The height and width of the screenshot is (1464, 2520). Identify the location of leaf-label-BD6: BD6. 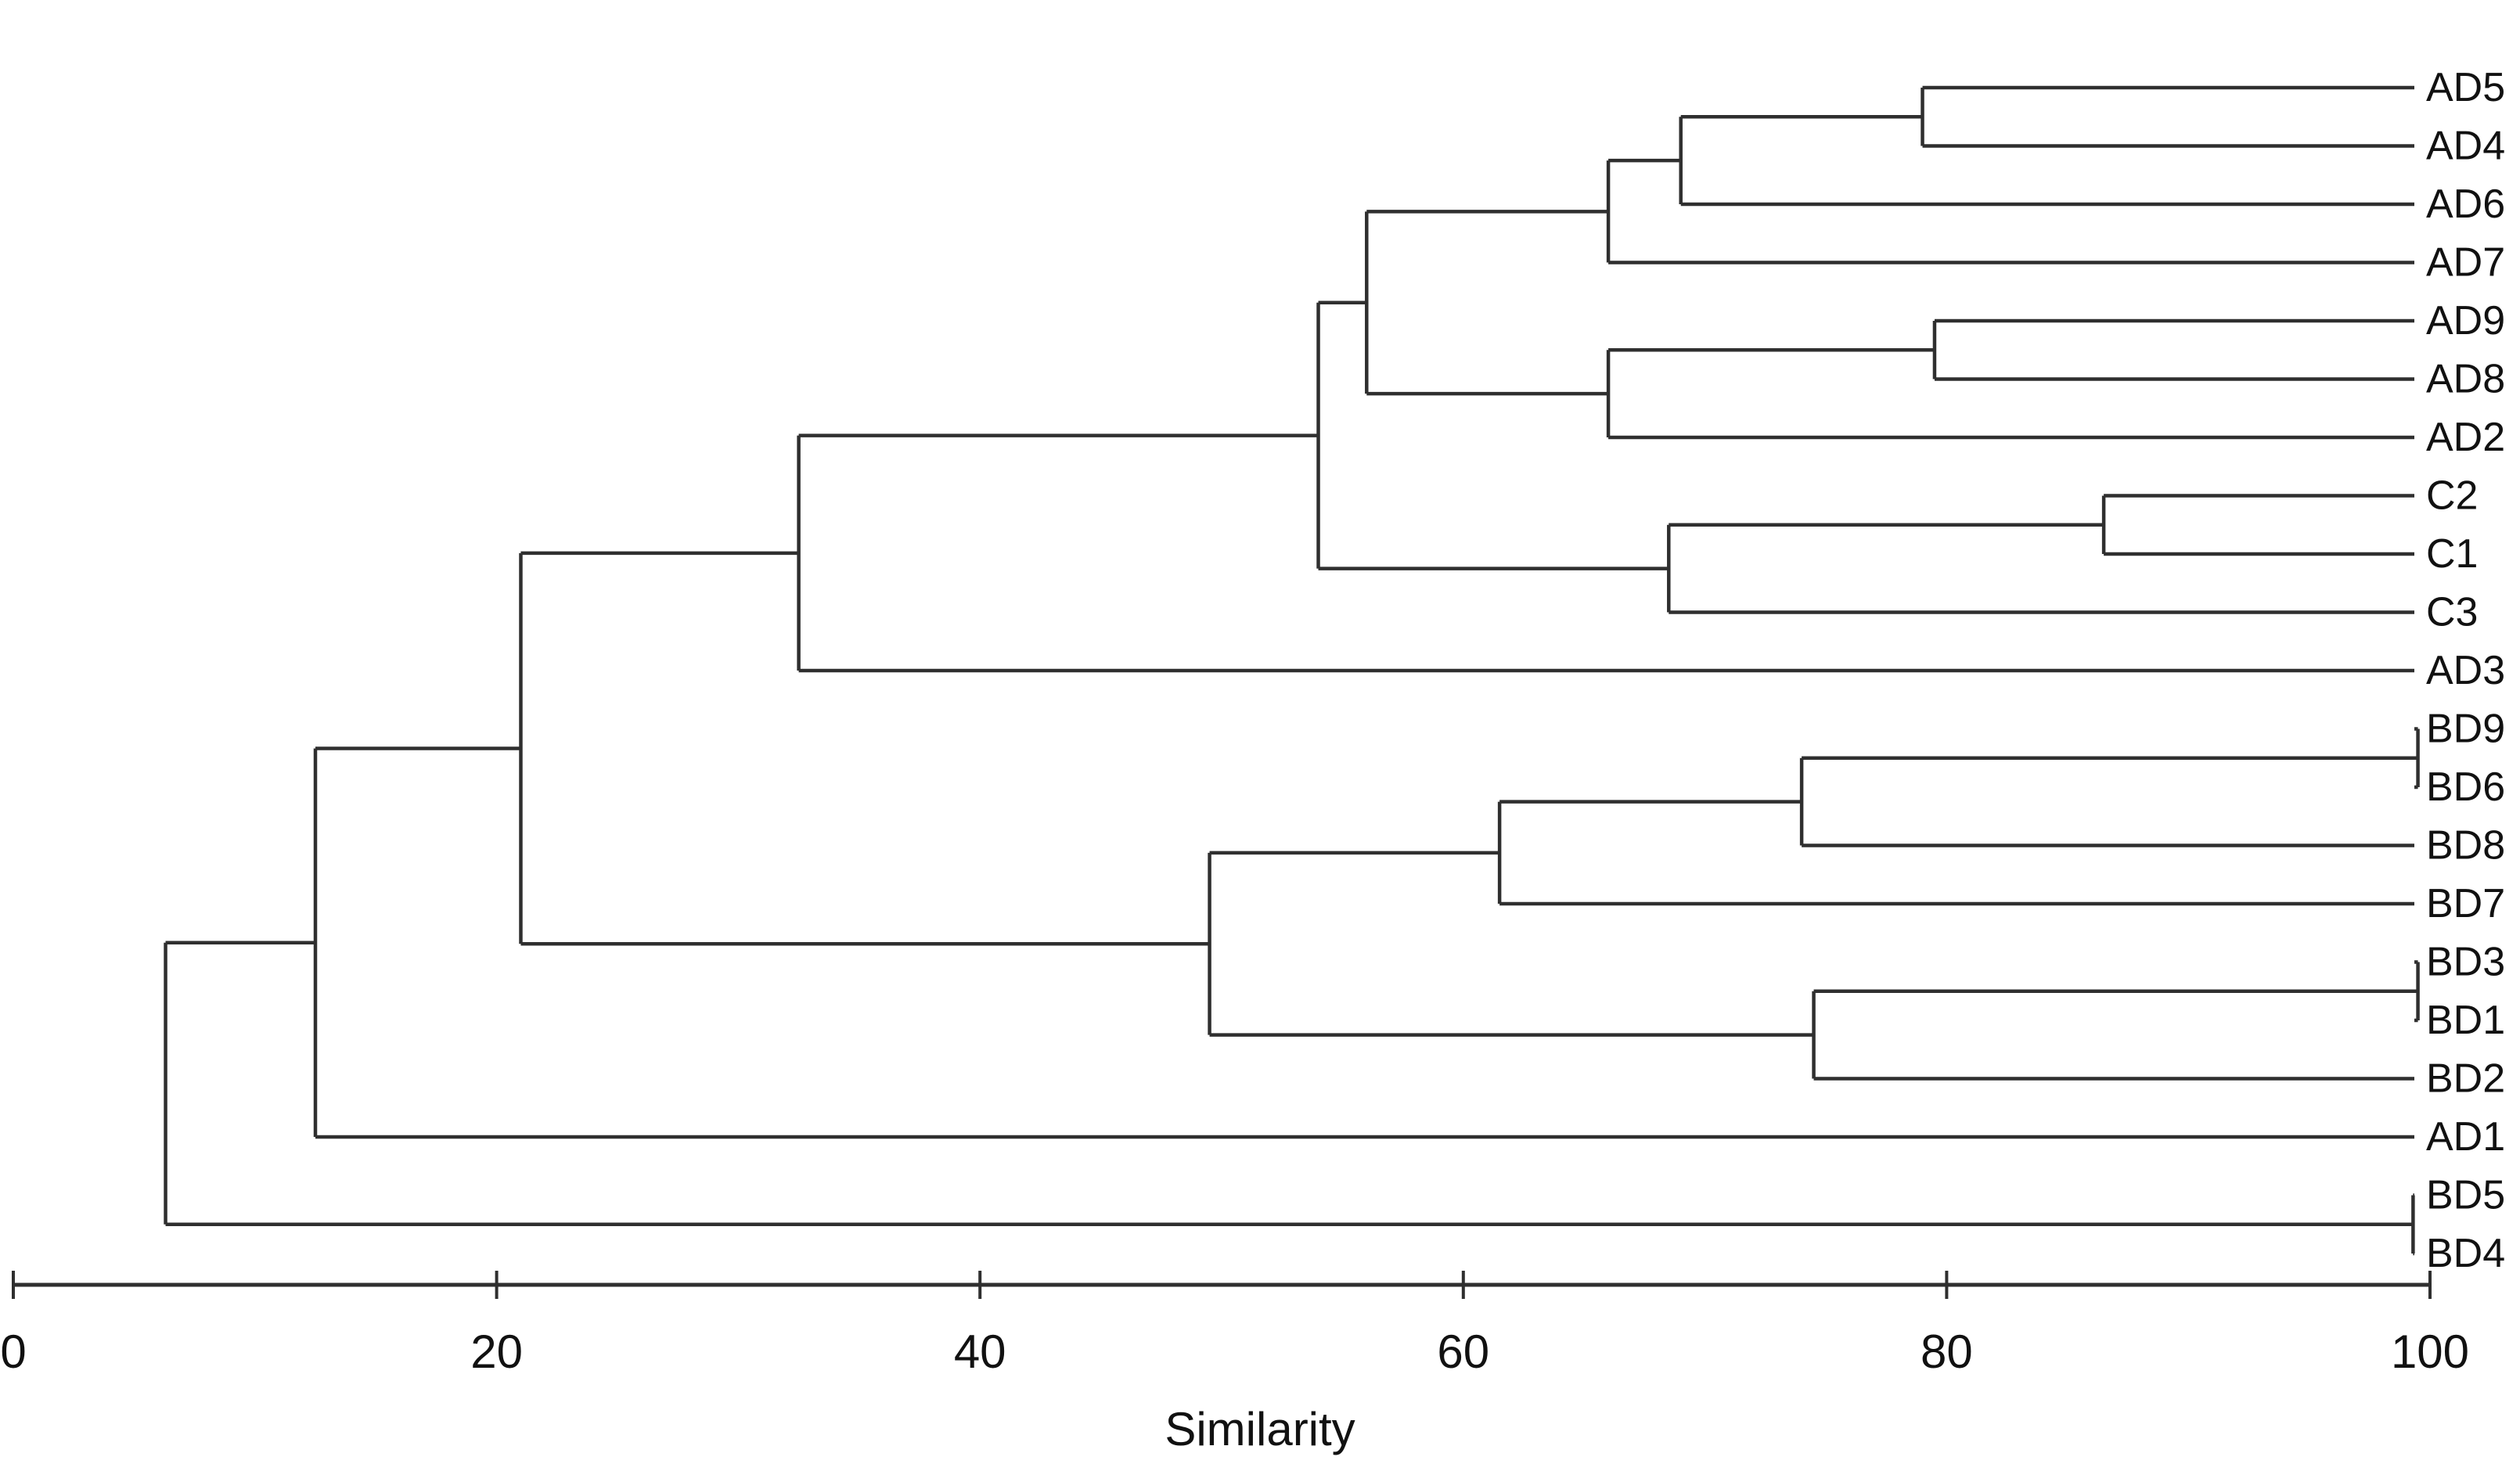
(2465, 787).